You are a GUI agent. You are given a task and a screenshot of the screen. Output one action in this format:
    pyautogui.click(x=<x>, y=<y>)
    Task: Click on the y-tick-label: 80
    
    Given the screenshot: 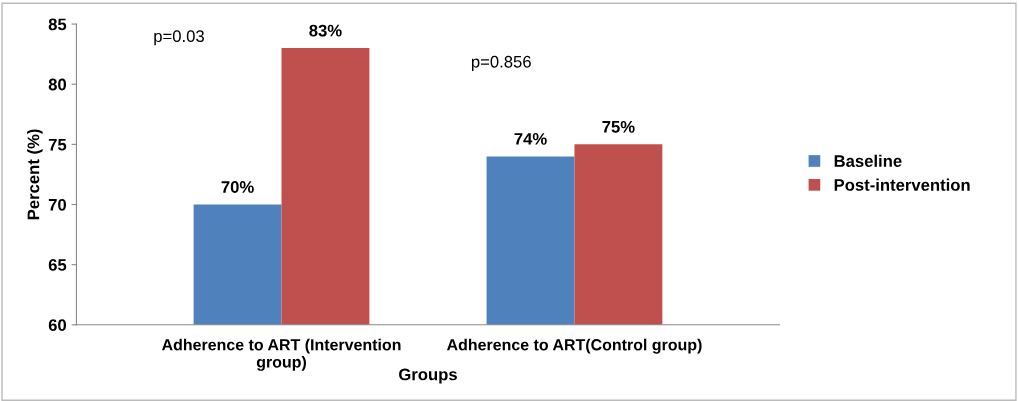 What is the action you would take?
    pyautogui.click(x=57, y=84)
    